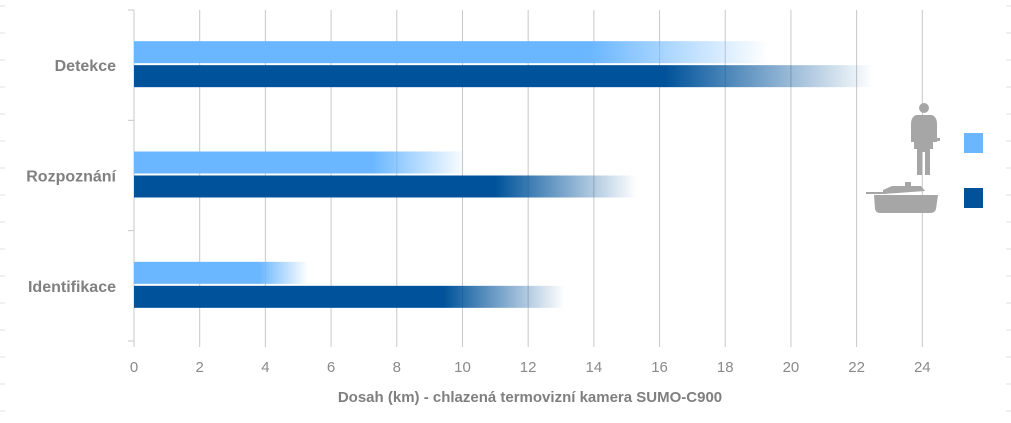  What do you see at coordinates (331, 367) in the screenshot?
I see `x-tick-label: 6` at bounding box center [331, 367].